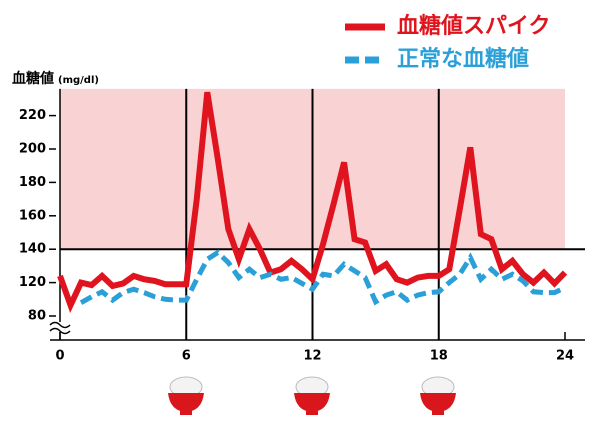  I want to click on x-tick-label: 12, so click(312, 356).